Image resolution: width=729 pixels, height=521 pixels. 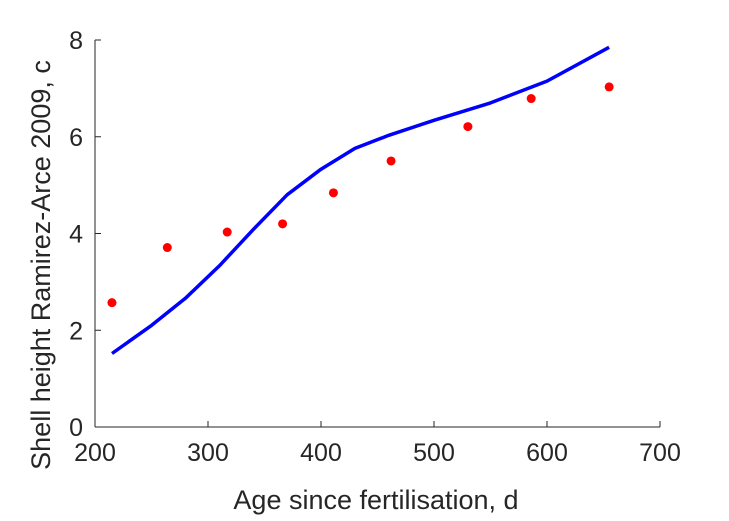 What do you see at coordinates (375, 500) in the screenshot?
I see `x-axis-label: Age since fertilisation, d` at bounding box center [375, 500].